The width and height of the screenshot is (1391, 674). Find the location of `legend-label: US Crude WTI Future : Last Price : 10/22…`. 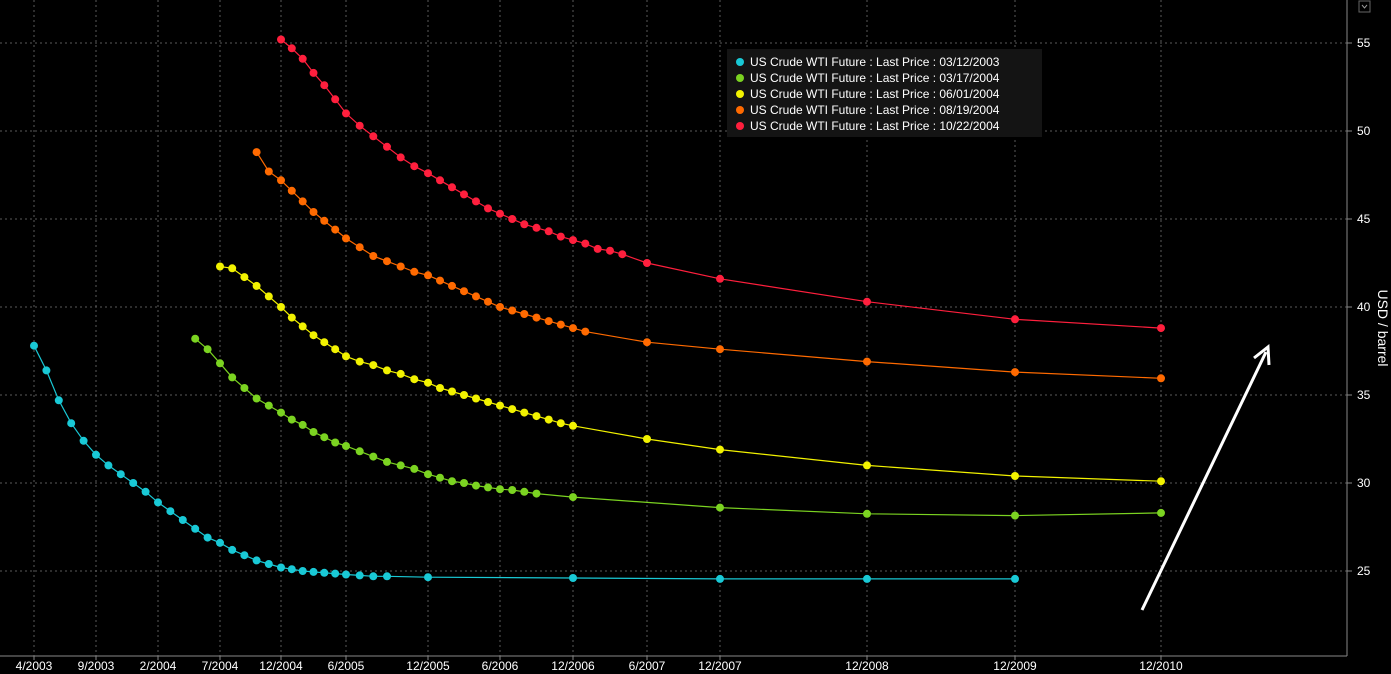

legend-label: US Crude WTI Future : Last Price : 10/22… is located at coordinates (875, 126).